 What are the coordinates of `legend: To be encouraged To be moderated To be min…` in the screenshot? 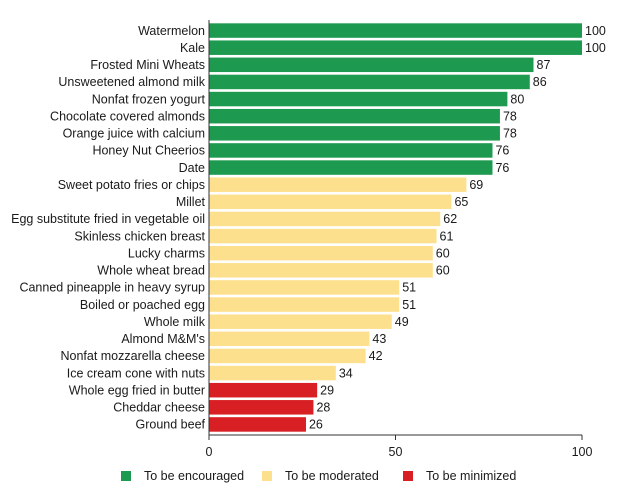 It's located at (312, 479).